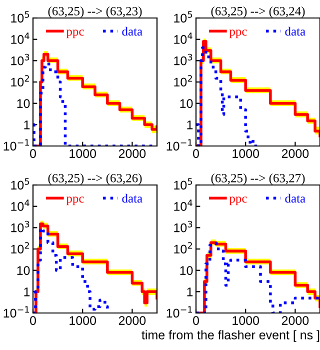  Describe the element at coordinates (238, 34) in the screenshot. I see `series-label: ppc` at that location.